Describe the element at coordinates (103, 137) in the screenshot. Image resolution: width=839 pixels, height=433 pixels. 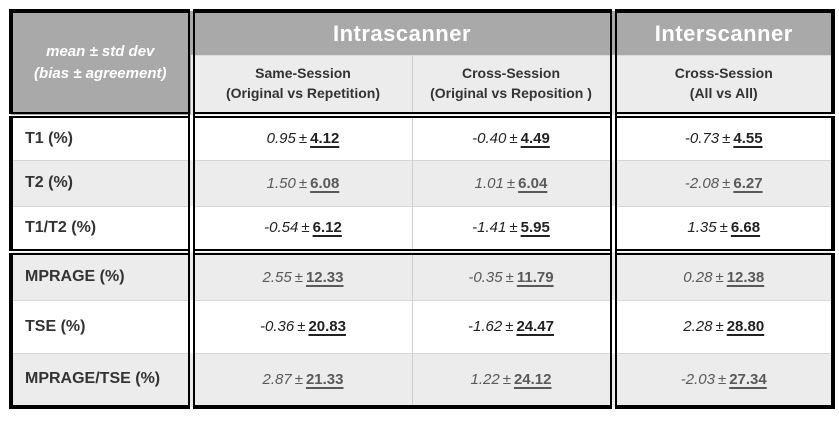
I see `row-label: T1 (%)` at that location.